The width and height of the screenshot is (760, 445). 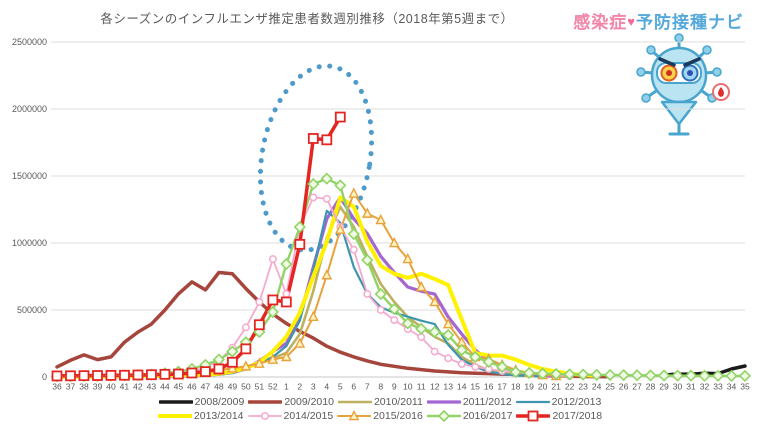 I want to click on legend-item-2017-2018: 2017/2018, so click(x=559, y=416).